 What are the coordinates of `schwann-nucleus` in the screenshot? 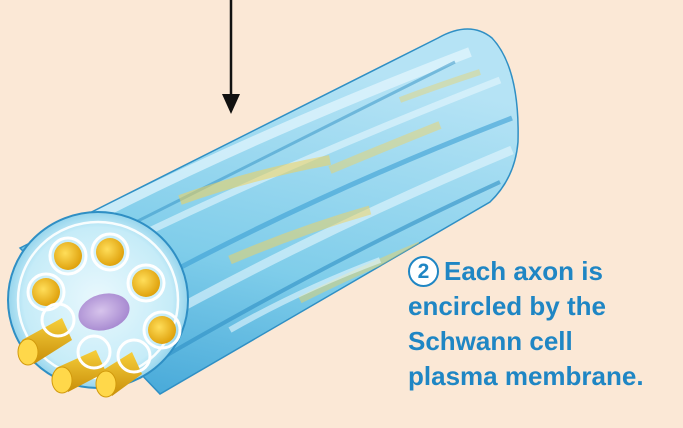 It's located at (104, 312).